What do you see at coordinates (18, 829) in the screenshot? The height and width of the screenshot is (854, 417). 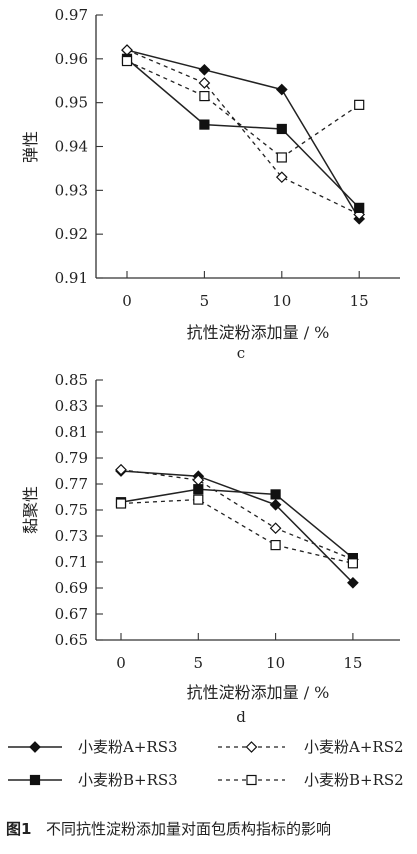 I see `caption-number: 图1` at bounding box center [18, 829].